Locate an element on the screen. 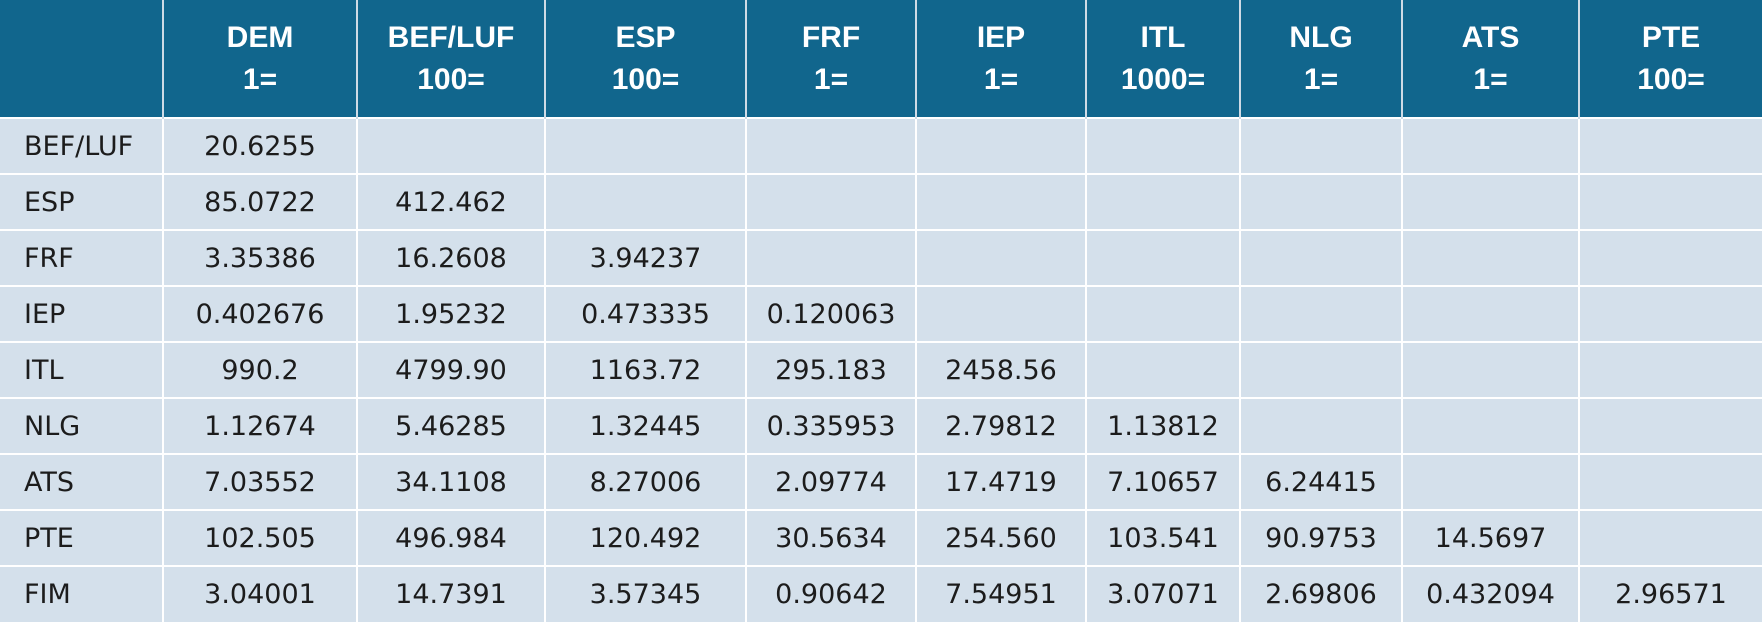 Image resolution: width=1762 pixels, height=630 pixels. column-currency-code: DEM is located at coordinates (260, 37).